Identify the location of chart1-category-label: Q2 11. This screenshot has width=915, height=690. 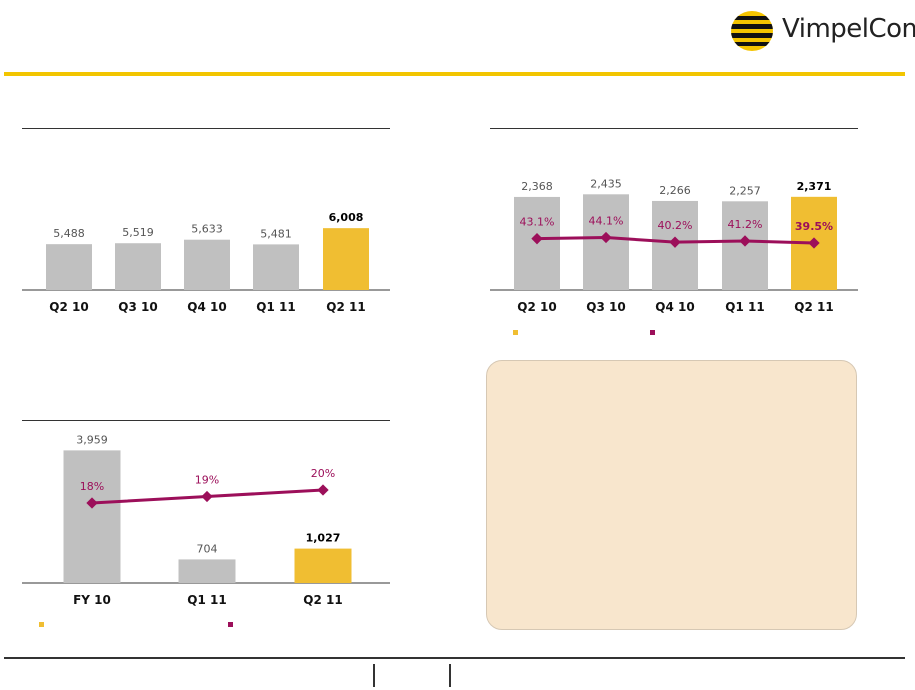
(345, 307).